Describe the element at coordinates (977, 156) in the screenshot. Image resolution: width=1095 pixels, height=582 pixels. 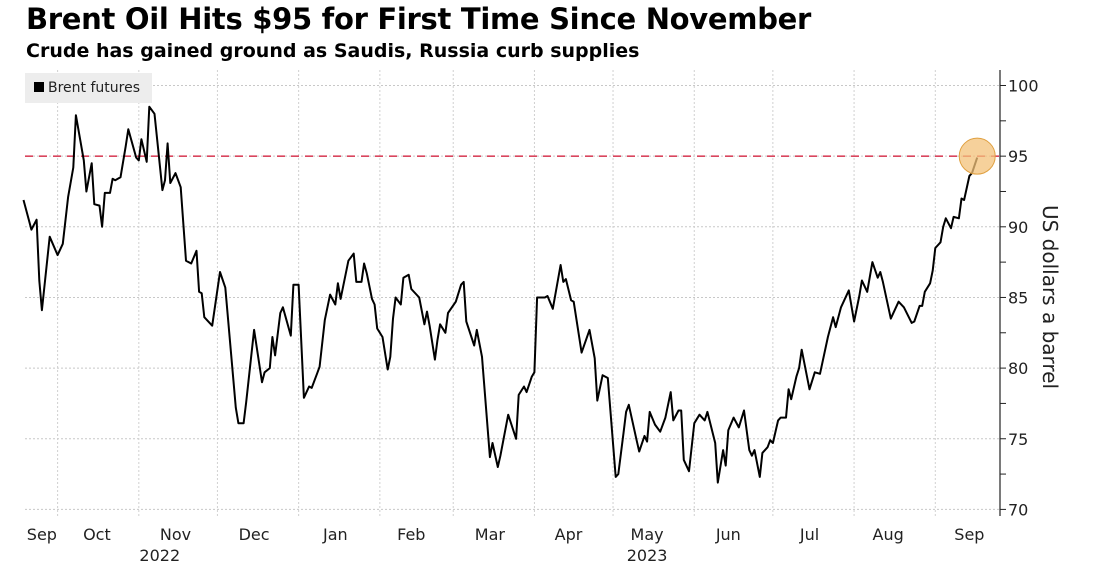
I see `highlight-circle` at that location.